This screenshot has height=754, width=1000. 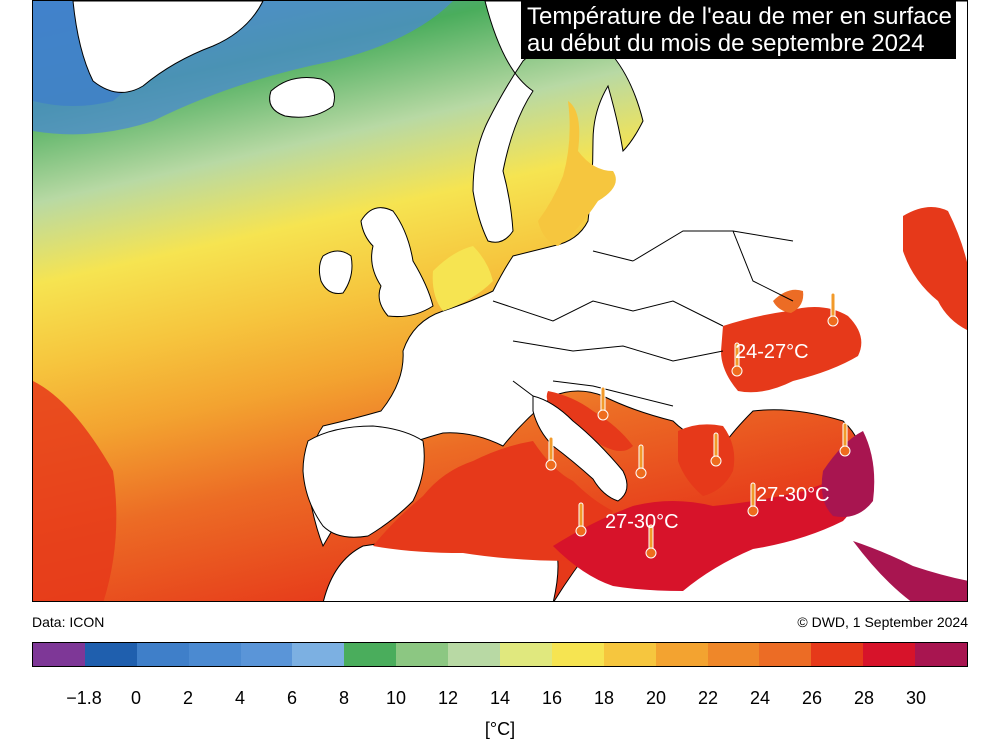 I want to click on warm-atlantic-pocket, so click(x=75, y=491).